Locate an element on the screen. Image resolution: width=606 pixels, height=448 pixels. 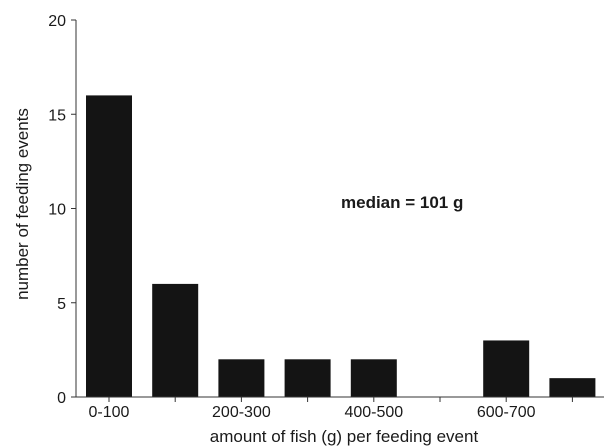
x-tick-label: 200-300 is located at coordinates (241, 412).